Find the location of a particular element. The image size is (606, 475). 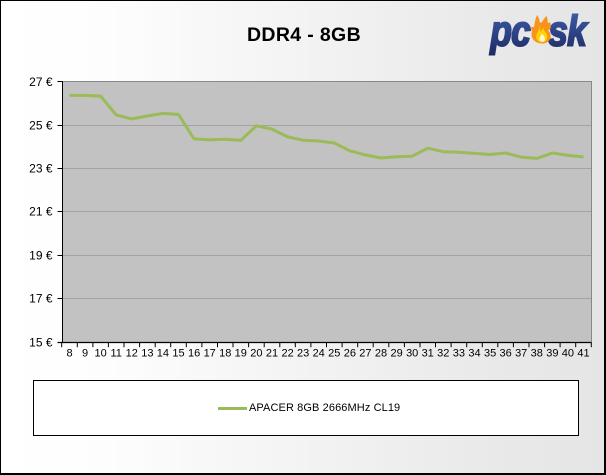

svg-text: 25 € is located at coordinates (41, 125).